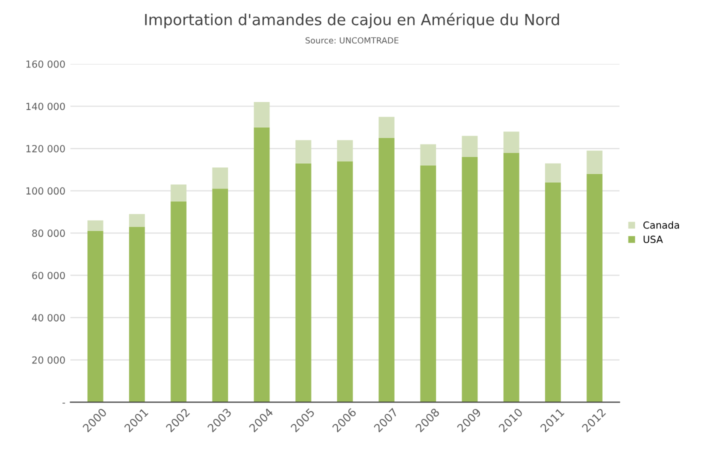  What do you see at coordinates (45, 148) in the screenshot?
I see `y-tick-label: 120 000` at bounding box center [45, 148].